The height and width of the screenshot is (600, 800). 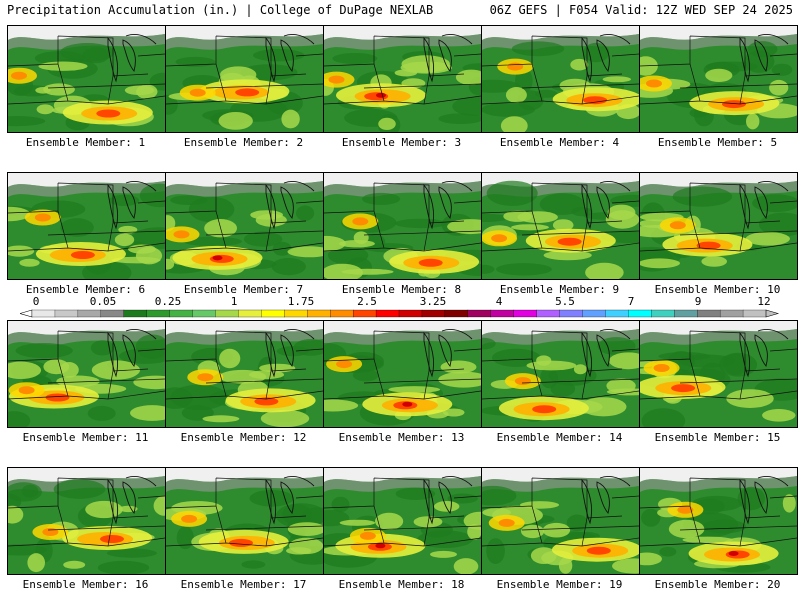 I want to click on ensemble-member-18-map, so click(x=402, y=521).